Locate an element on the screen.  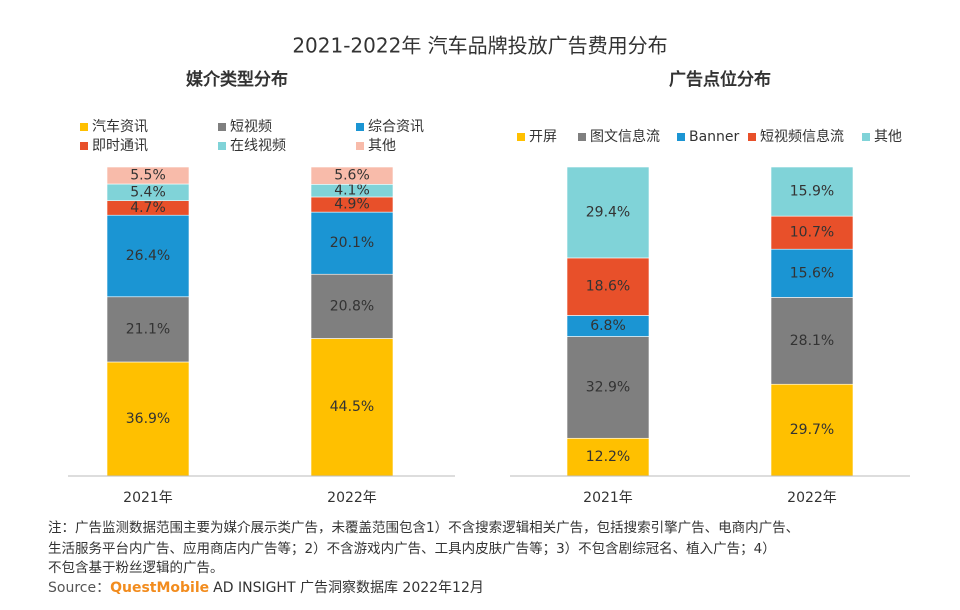
value-label: 15.9% is located at coordinates (812, 192).